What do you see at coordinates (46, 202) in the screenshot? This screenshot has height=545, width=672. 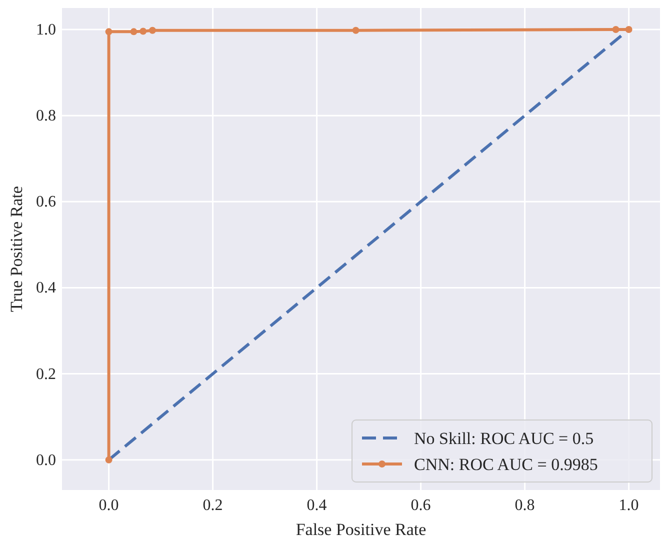 I see `y-tick-label: 0.6` at bounding box center [46, 202].